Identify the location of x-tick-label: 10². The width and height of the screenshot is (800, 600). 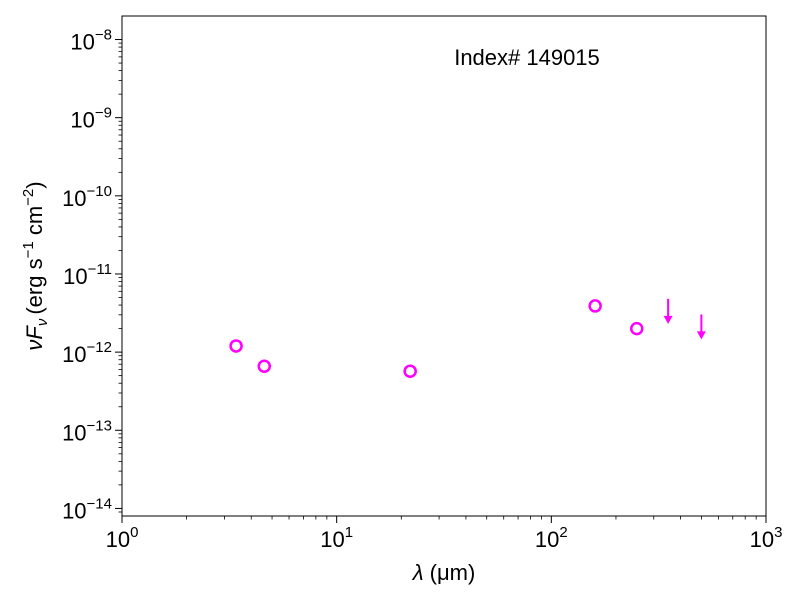
(551, 538).